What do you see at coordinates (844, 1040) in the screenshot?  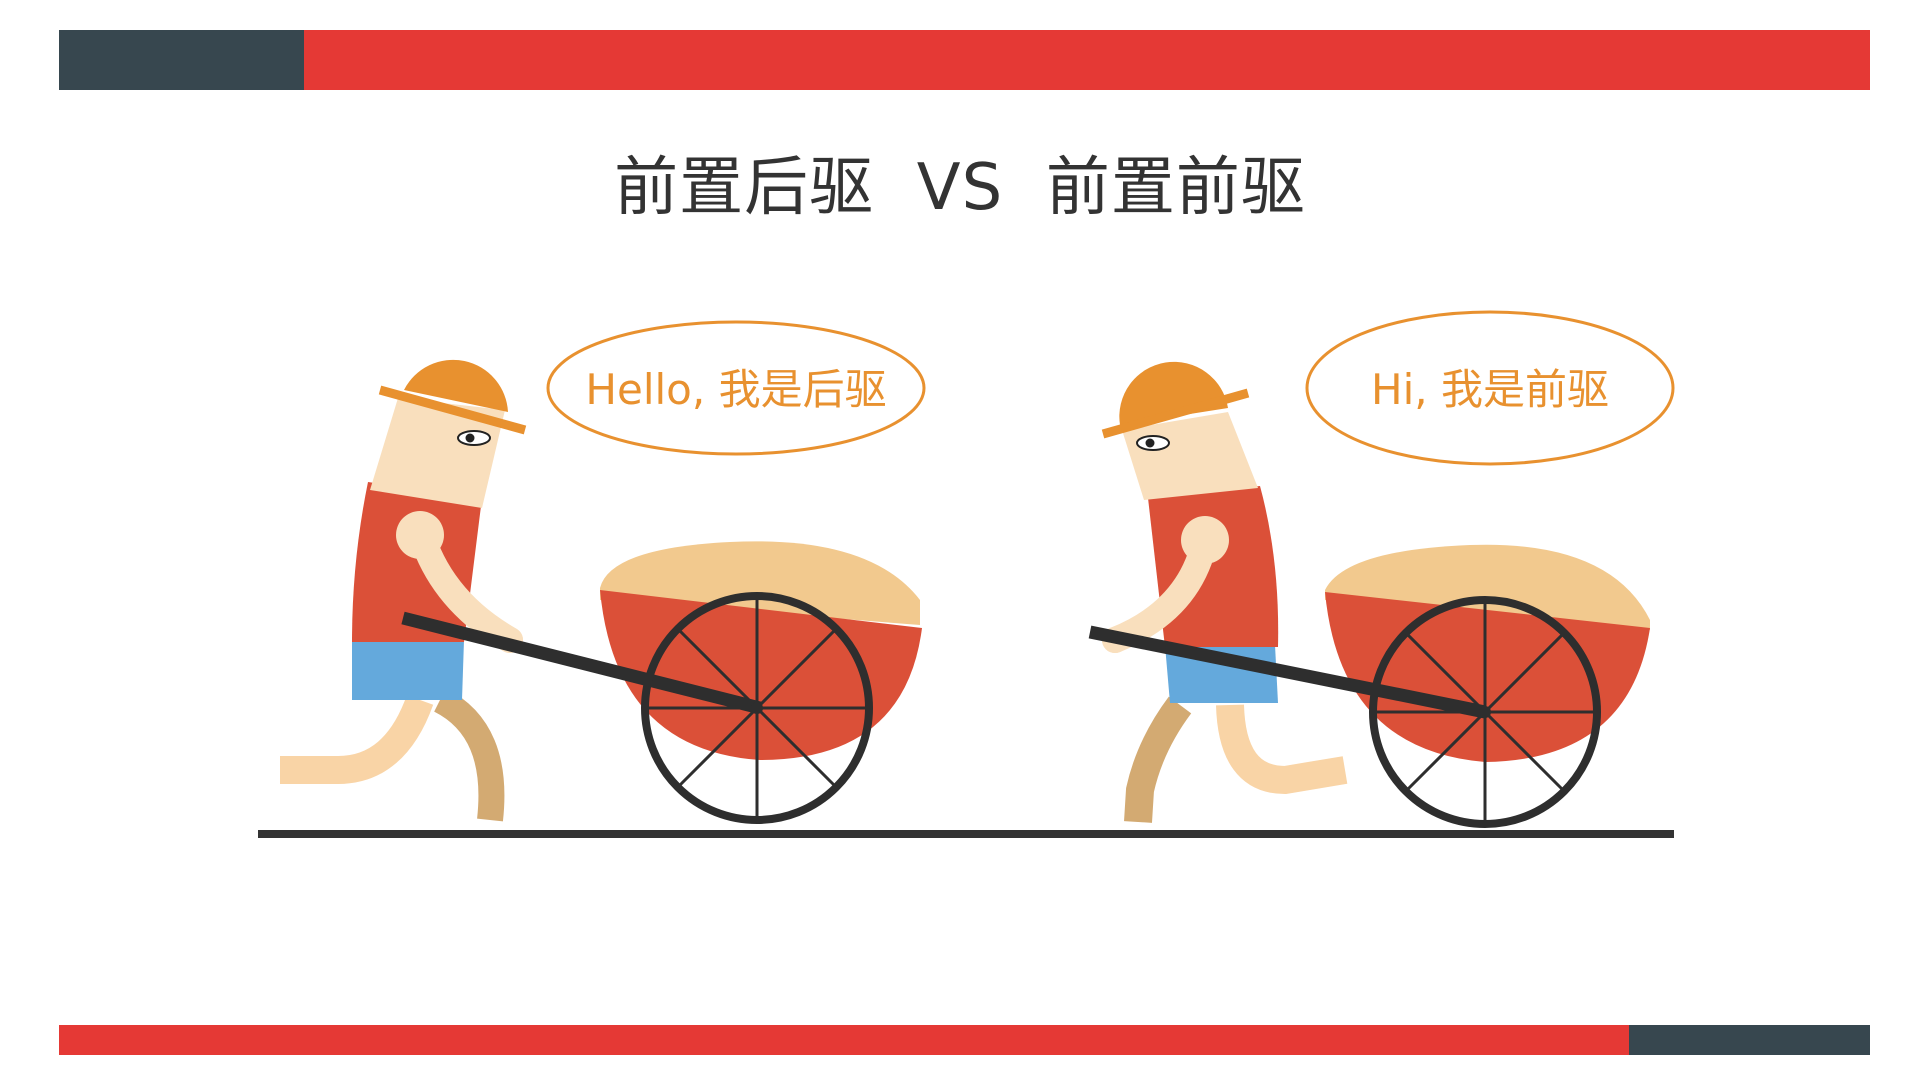 I see `bottom-bar-red` at bounding box center [844, 1040].